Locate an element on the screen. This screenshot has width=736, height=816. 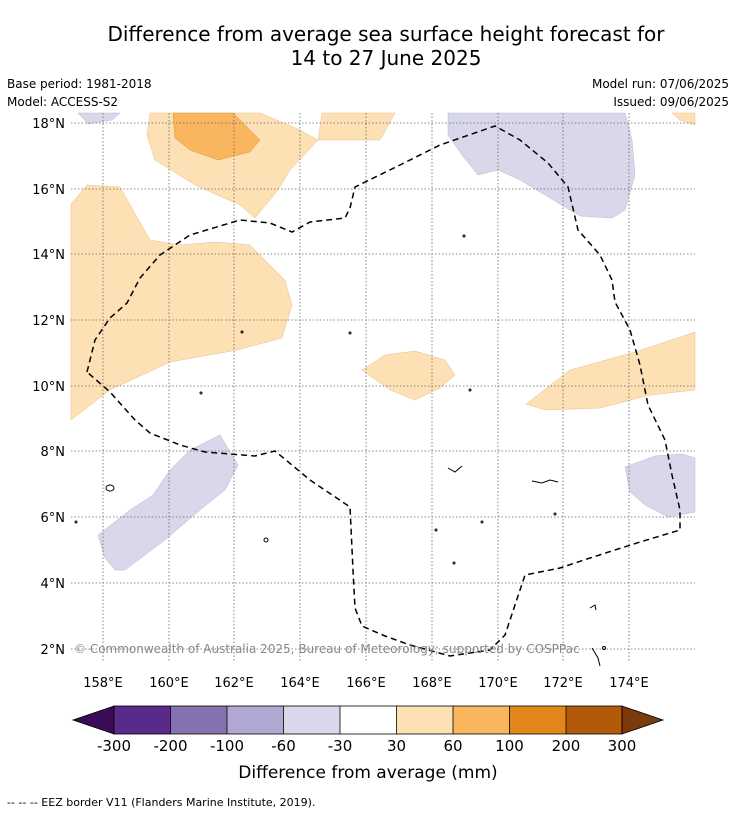
lat-label: 10°N is located at coordinates (48, 387).